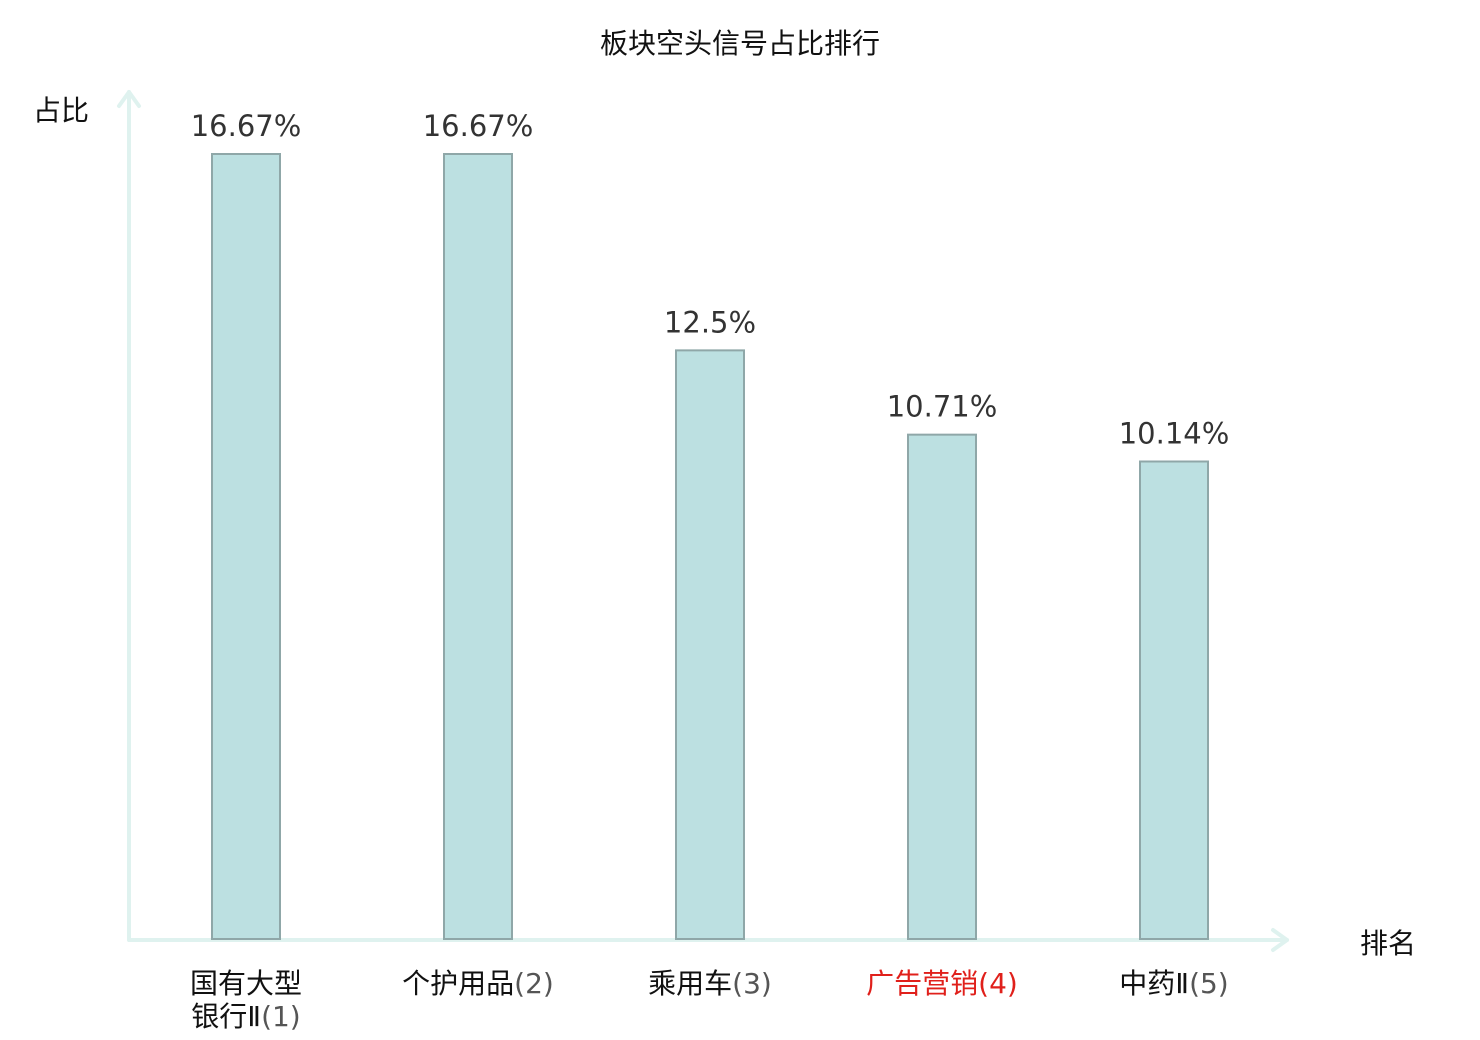  I want to click on y-axis-arrow, so click(129, 99).